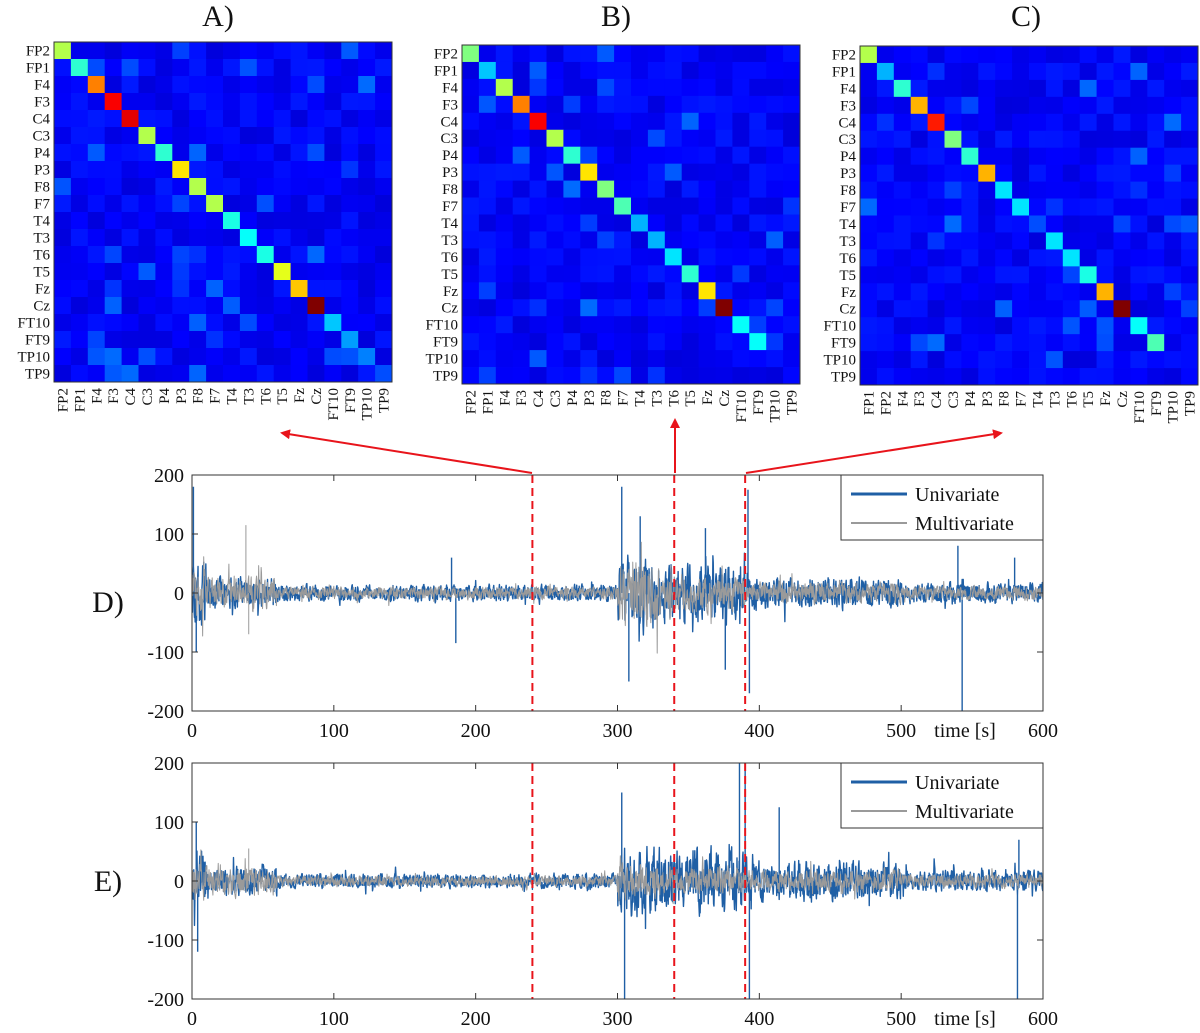 This screenshot has height=1033, width=1200. What do you see at coordinates (80, 400) in the screenshot?
I see `col-label: FP1` at bounding box center [80, 400].